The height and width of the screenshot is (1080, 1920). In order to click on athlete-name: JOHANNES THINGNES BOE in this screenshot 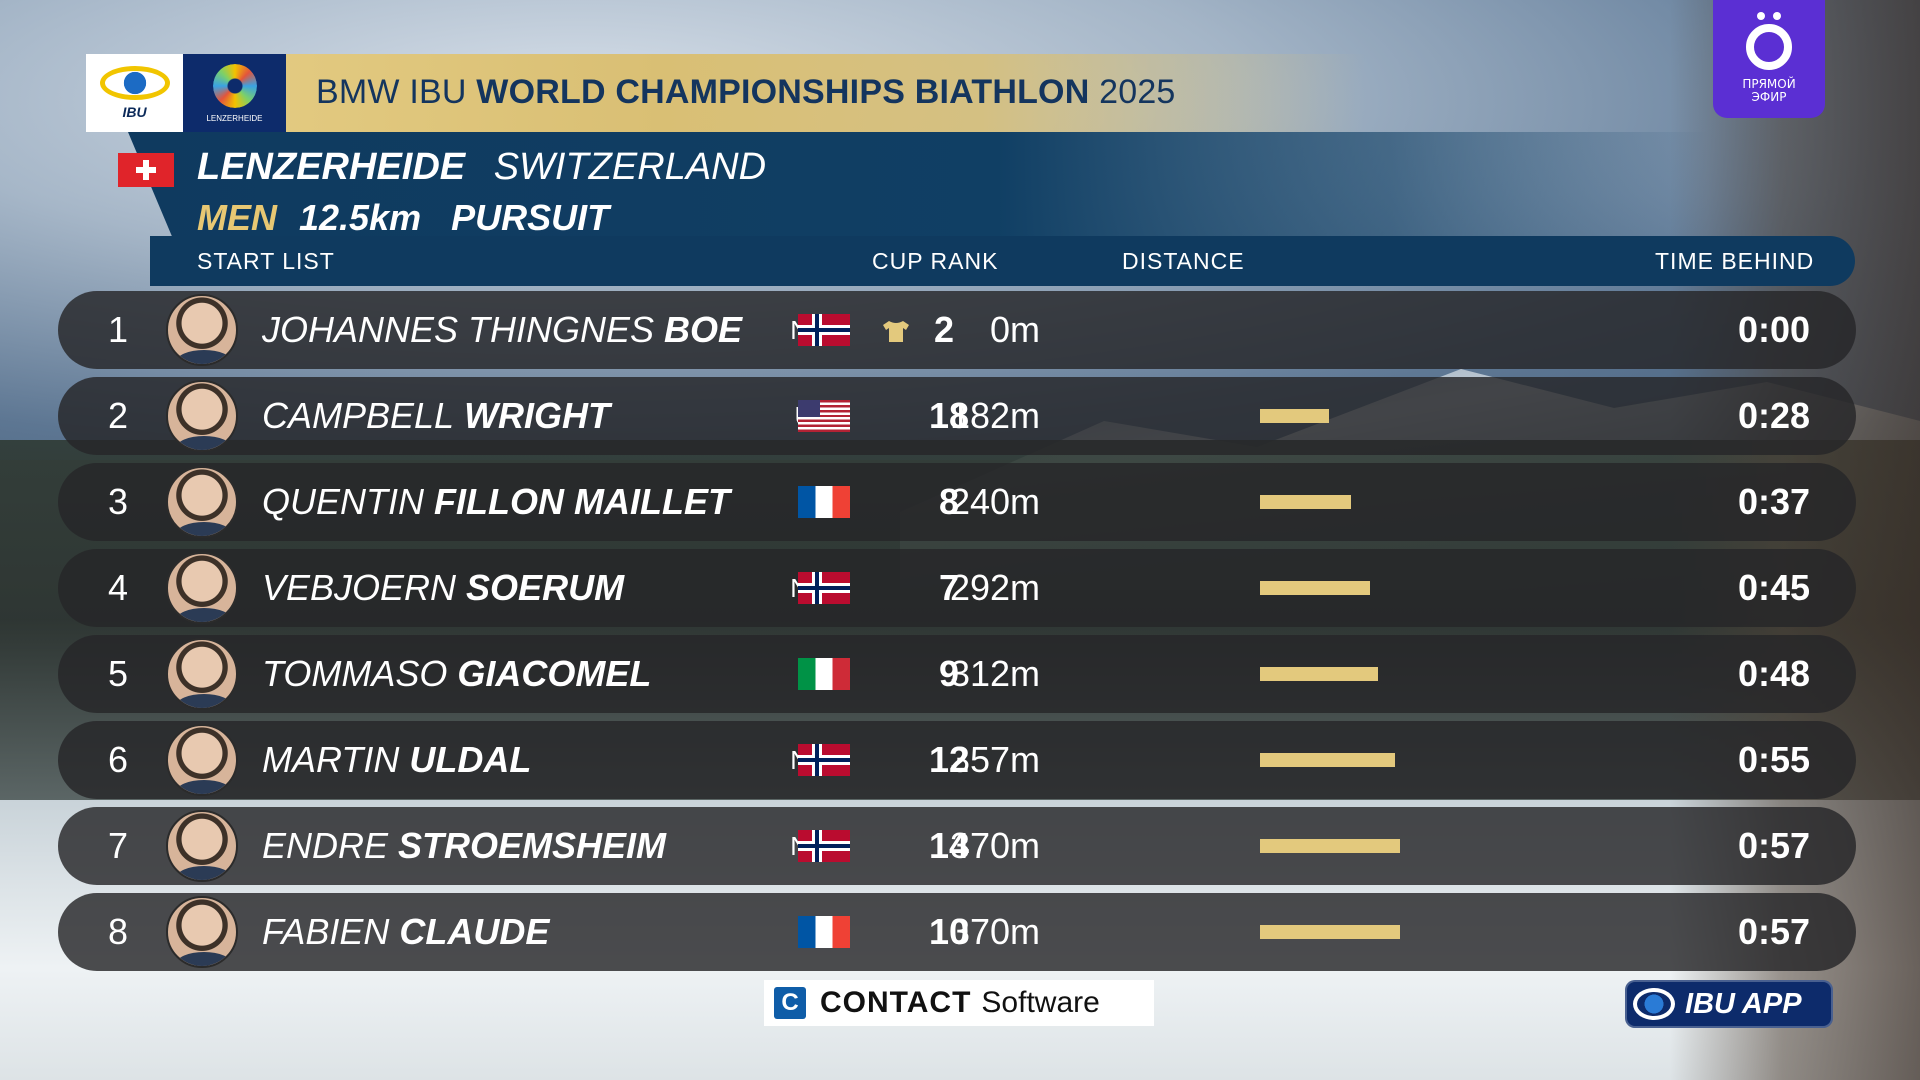, I will do `click(502, 330)`.